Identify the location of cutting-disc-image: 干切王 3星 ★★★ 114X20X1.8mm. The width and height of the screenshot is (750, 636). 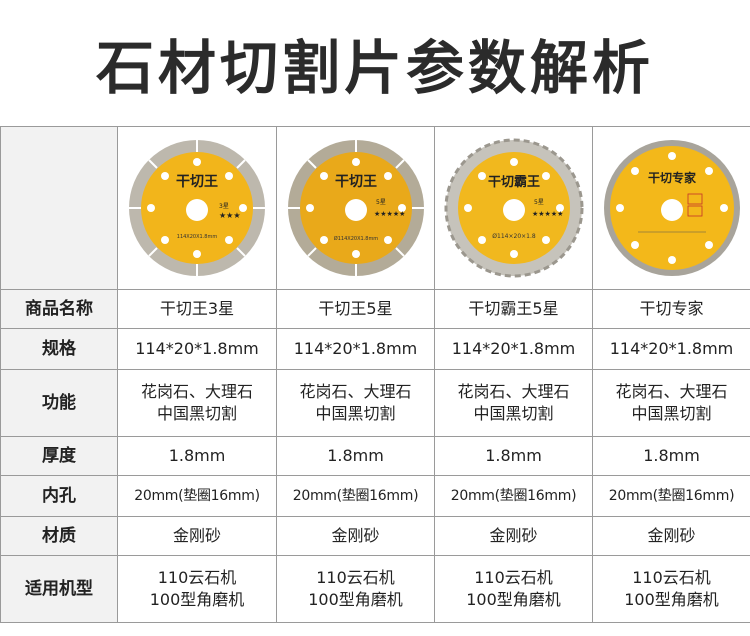
(197, 208).